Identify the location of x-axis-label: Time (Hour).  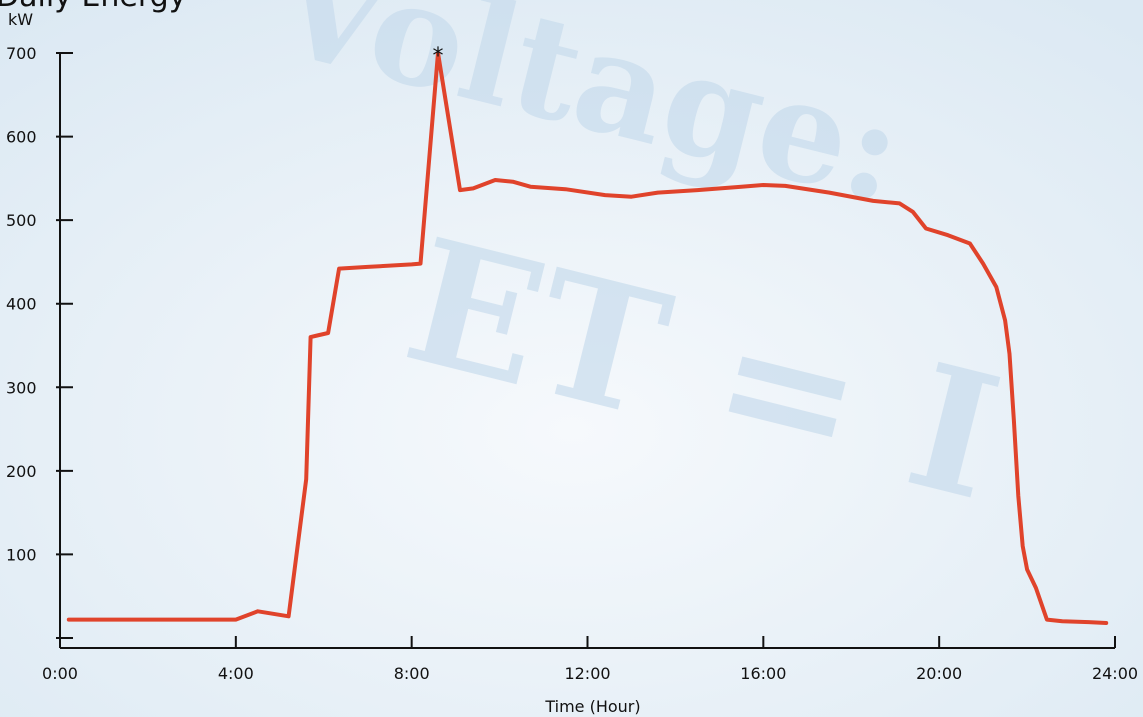
(592, 706).